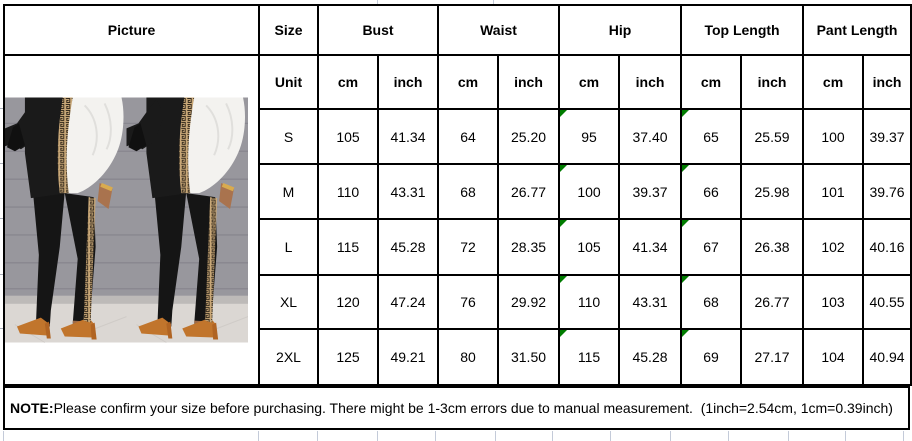 This screenshot has width=912, height=441. Describe the element at coordinates (887, 136) in the screenshot. I see `pant-inch-cell: 39.37` at that location.